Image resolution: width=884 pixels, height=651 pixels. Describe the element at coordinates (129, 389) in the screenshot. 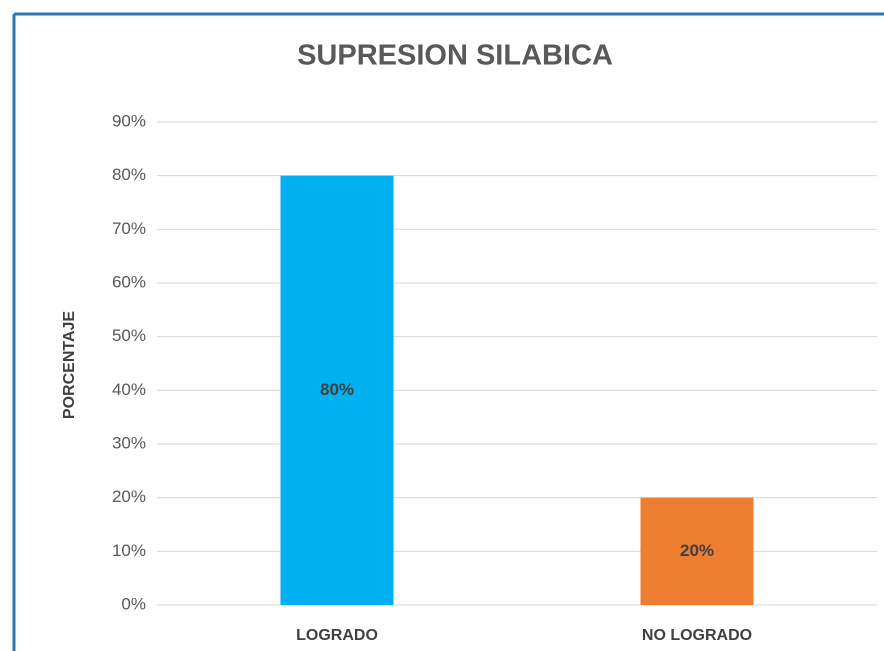

I see `y-tick-label: 40%` at that location.